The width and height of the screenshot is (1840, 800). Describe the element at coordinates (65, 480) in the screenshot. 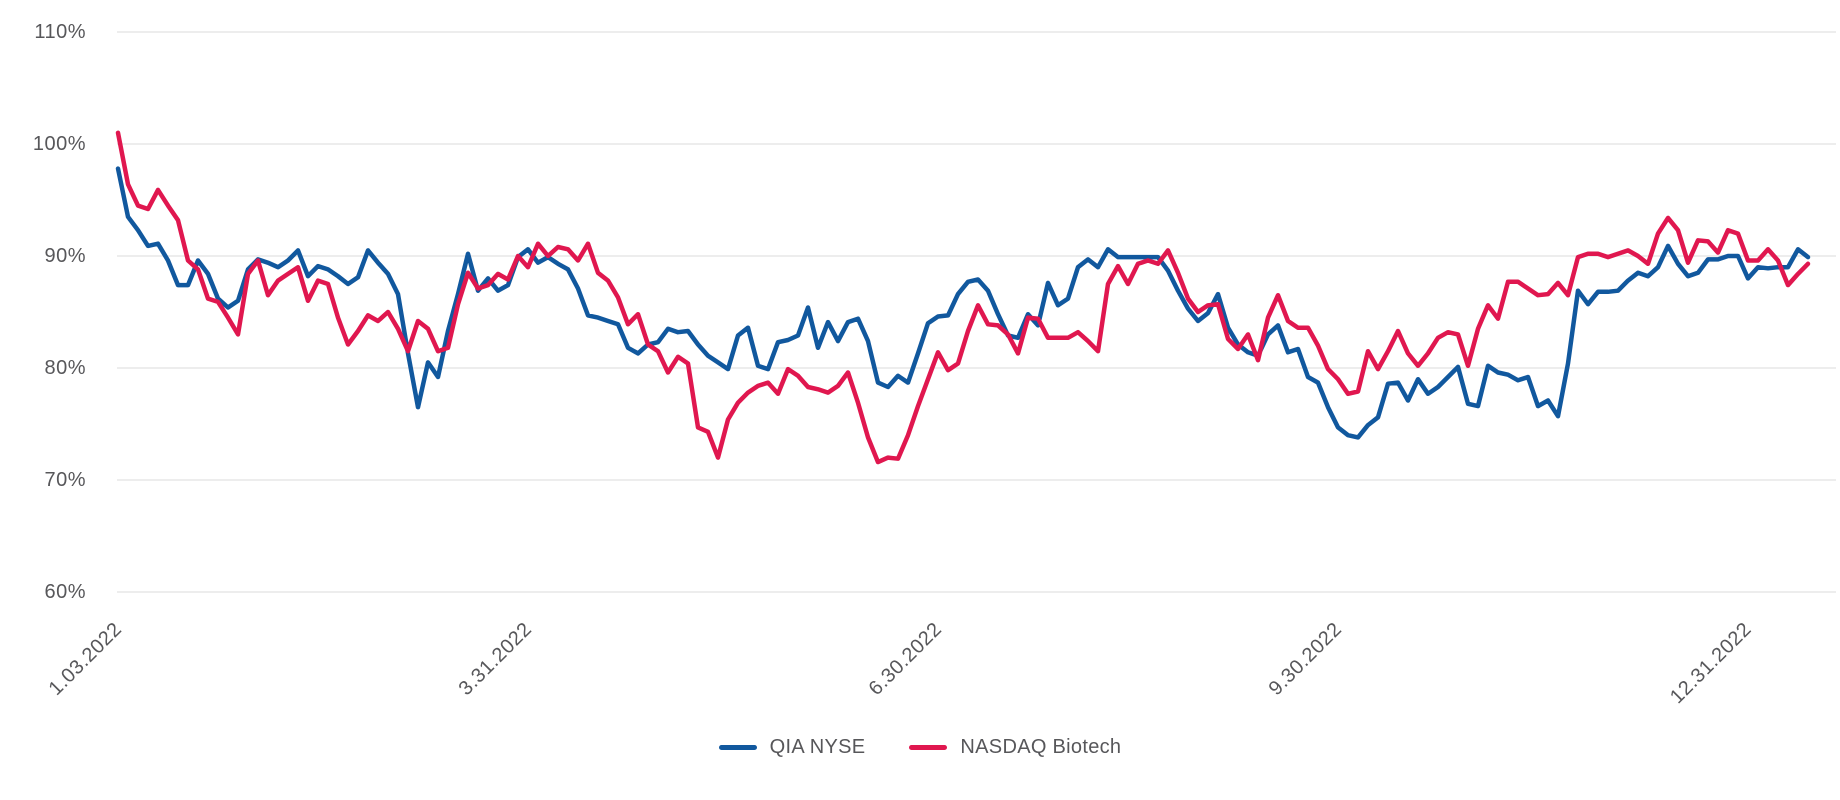

I see `y-axis-tick-label: 70%` at that location.